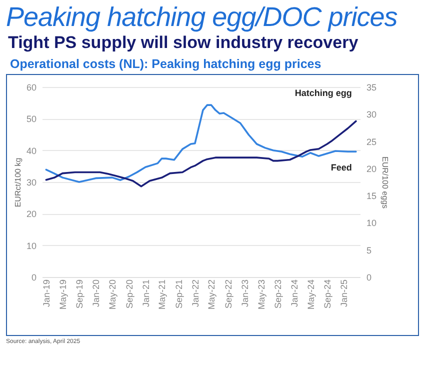 This screenshot has height=380, width=425. Describe the element at coordinates (211, 295) in the screenshot. I see `x-tick-label: May-22` at that location.